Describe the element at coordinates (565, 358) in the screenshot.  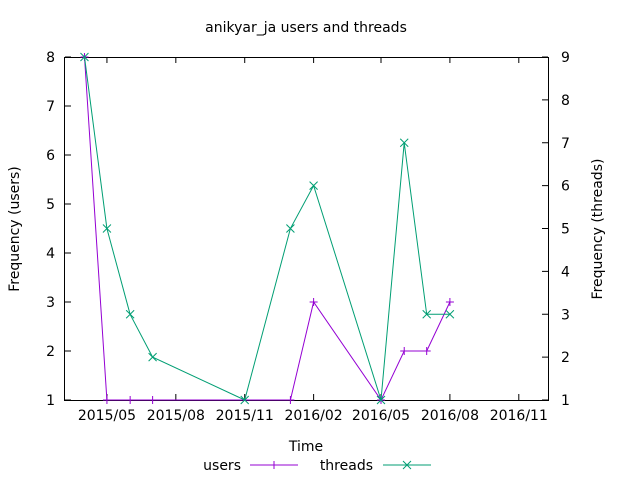
I see `y-right-tick-label: 2` at that location.